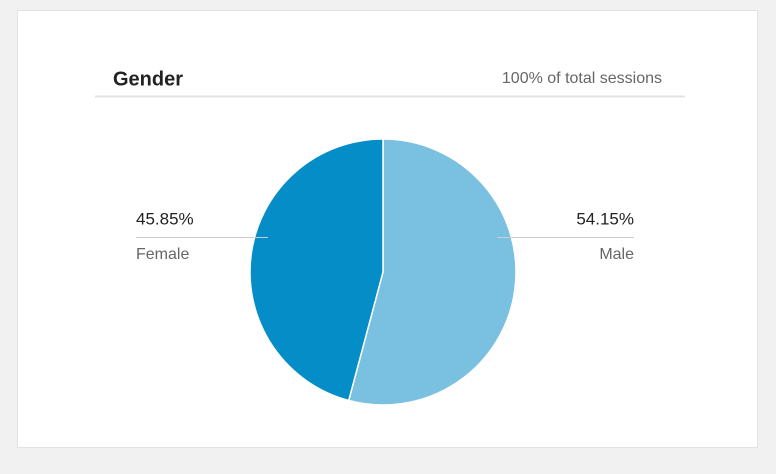 This screenshot has width=776, height=474. I want to click on chart-subtitle: 100% of total sessions, so click(582, 78).